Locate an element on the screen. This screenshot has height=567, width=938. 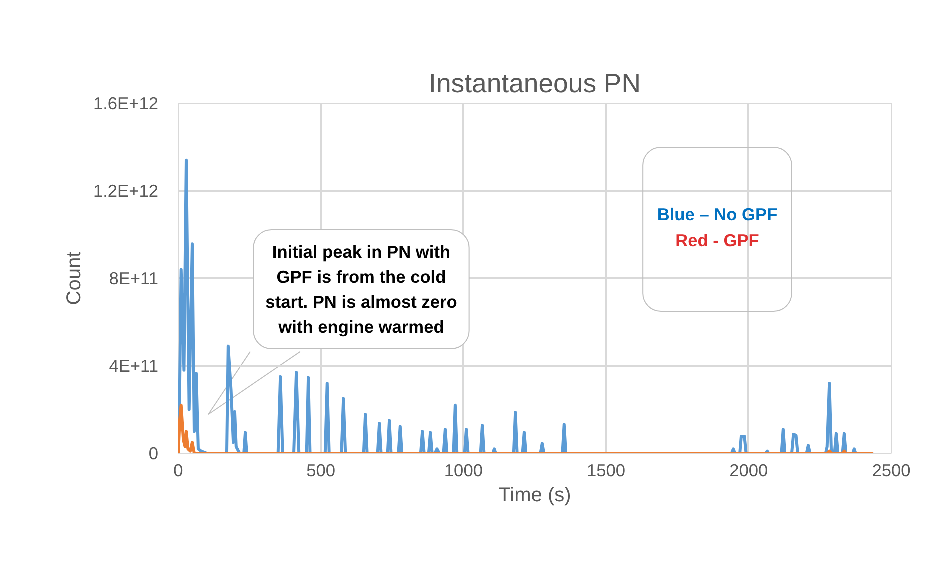
y-tick-label: 0 is located at coordinates (153, 454).